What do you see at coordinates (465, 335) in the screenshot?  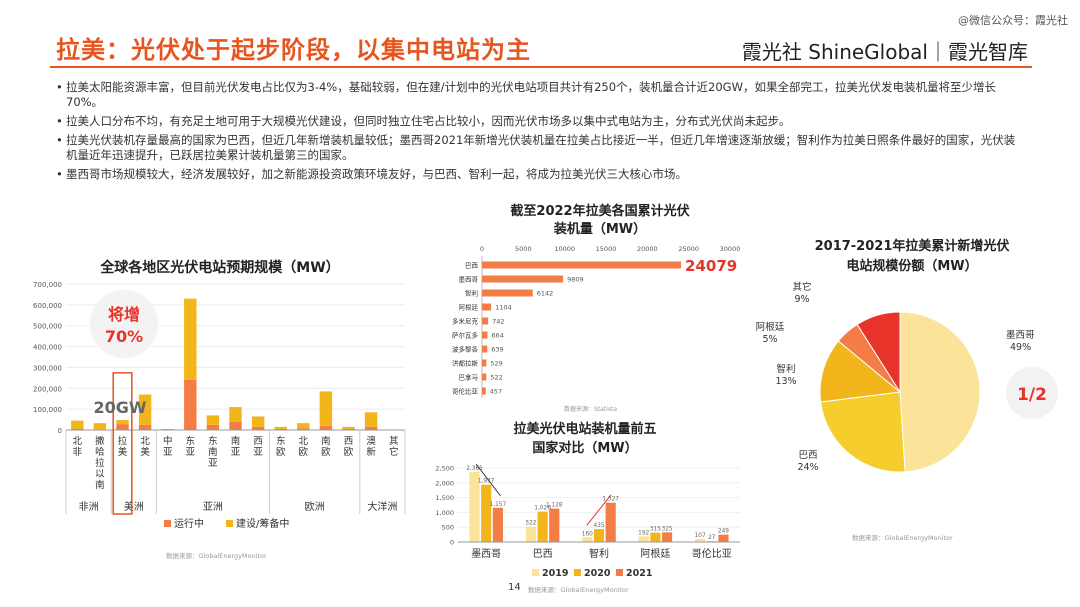 I see `y-tick-label: 萨尔瓦多` at bounding box center [465, 335].